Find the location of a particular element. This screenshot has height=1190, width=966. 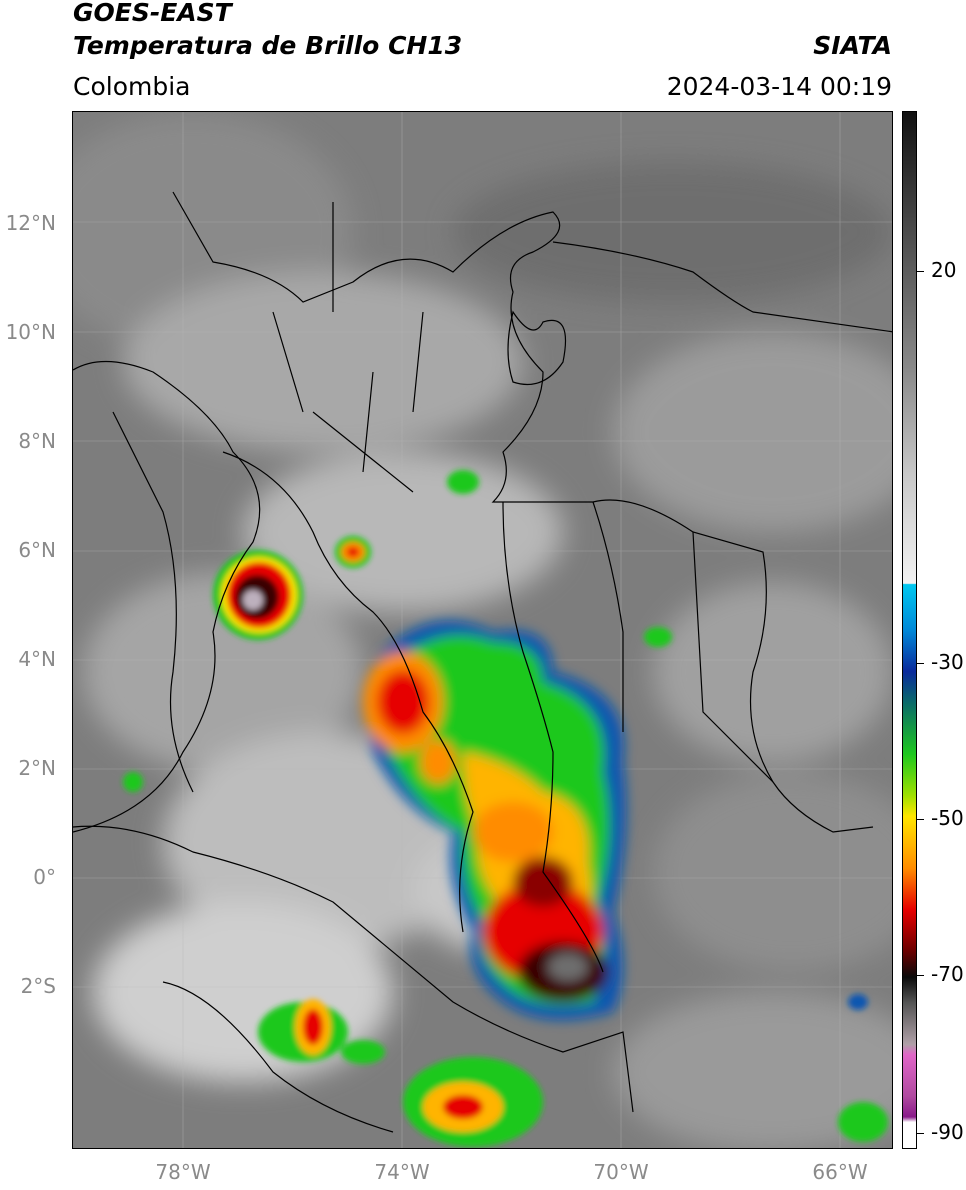

colorbar-tick-20: 20 is located at coordinates (944, 270).